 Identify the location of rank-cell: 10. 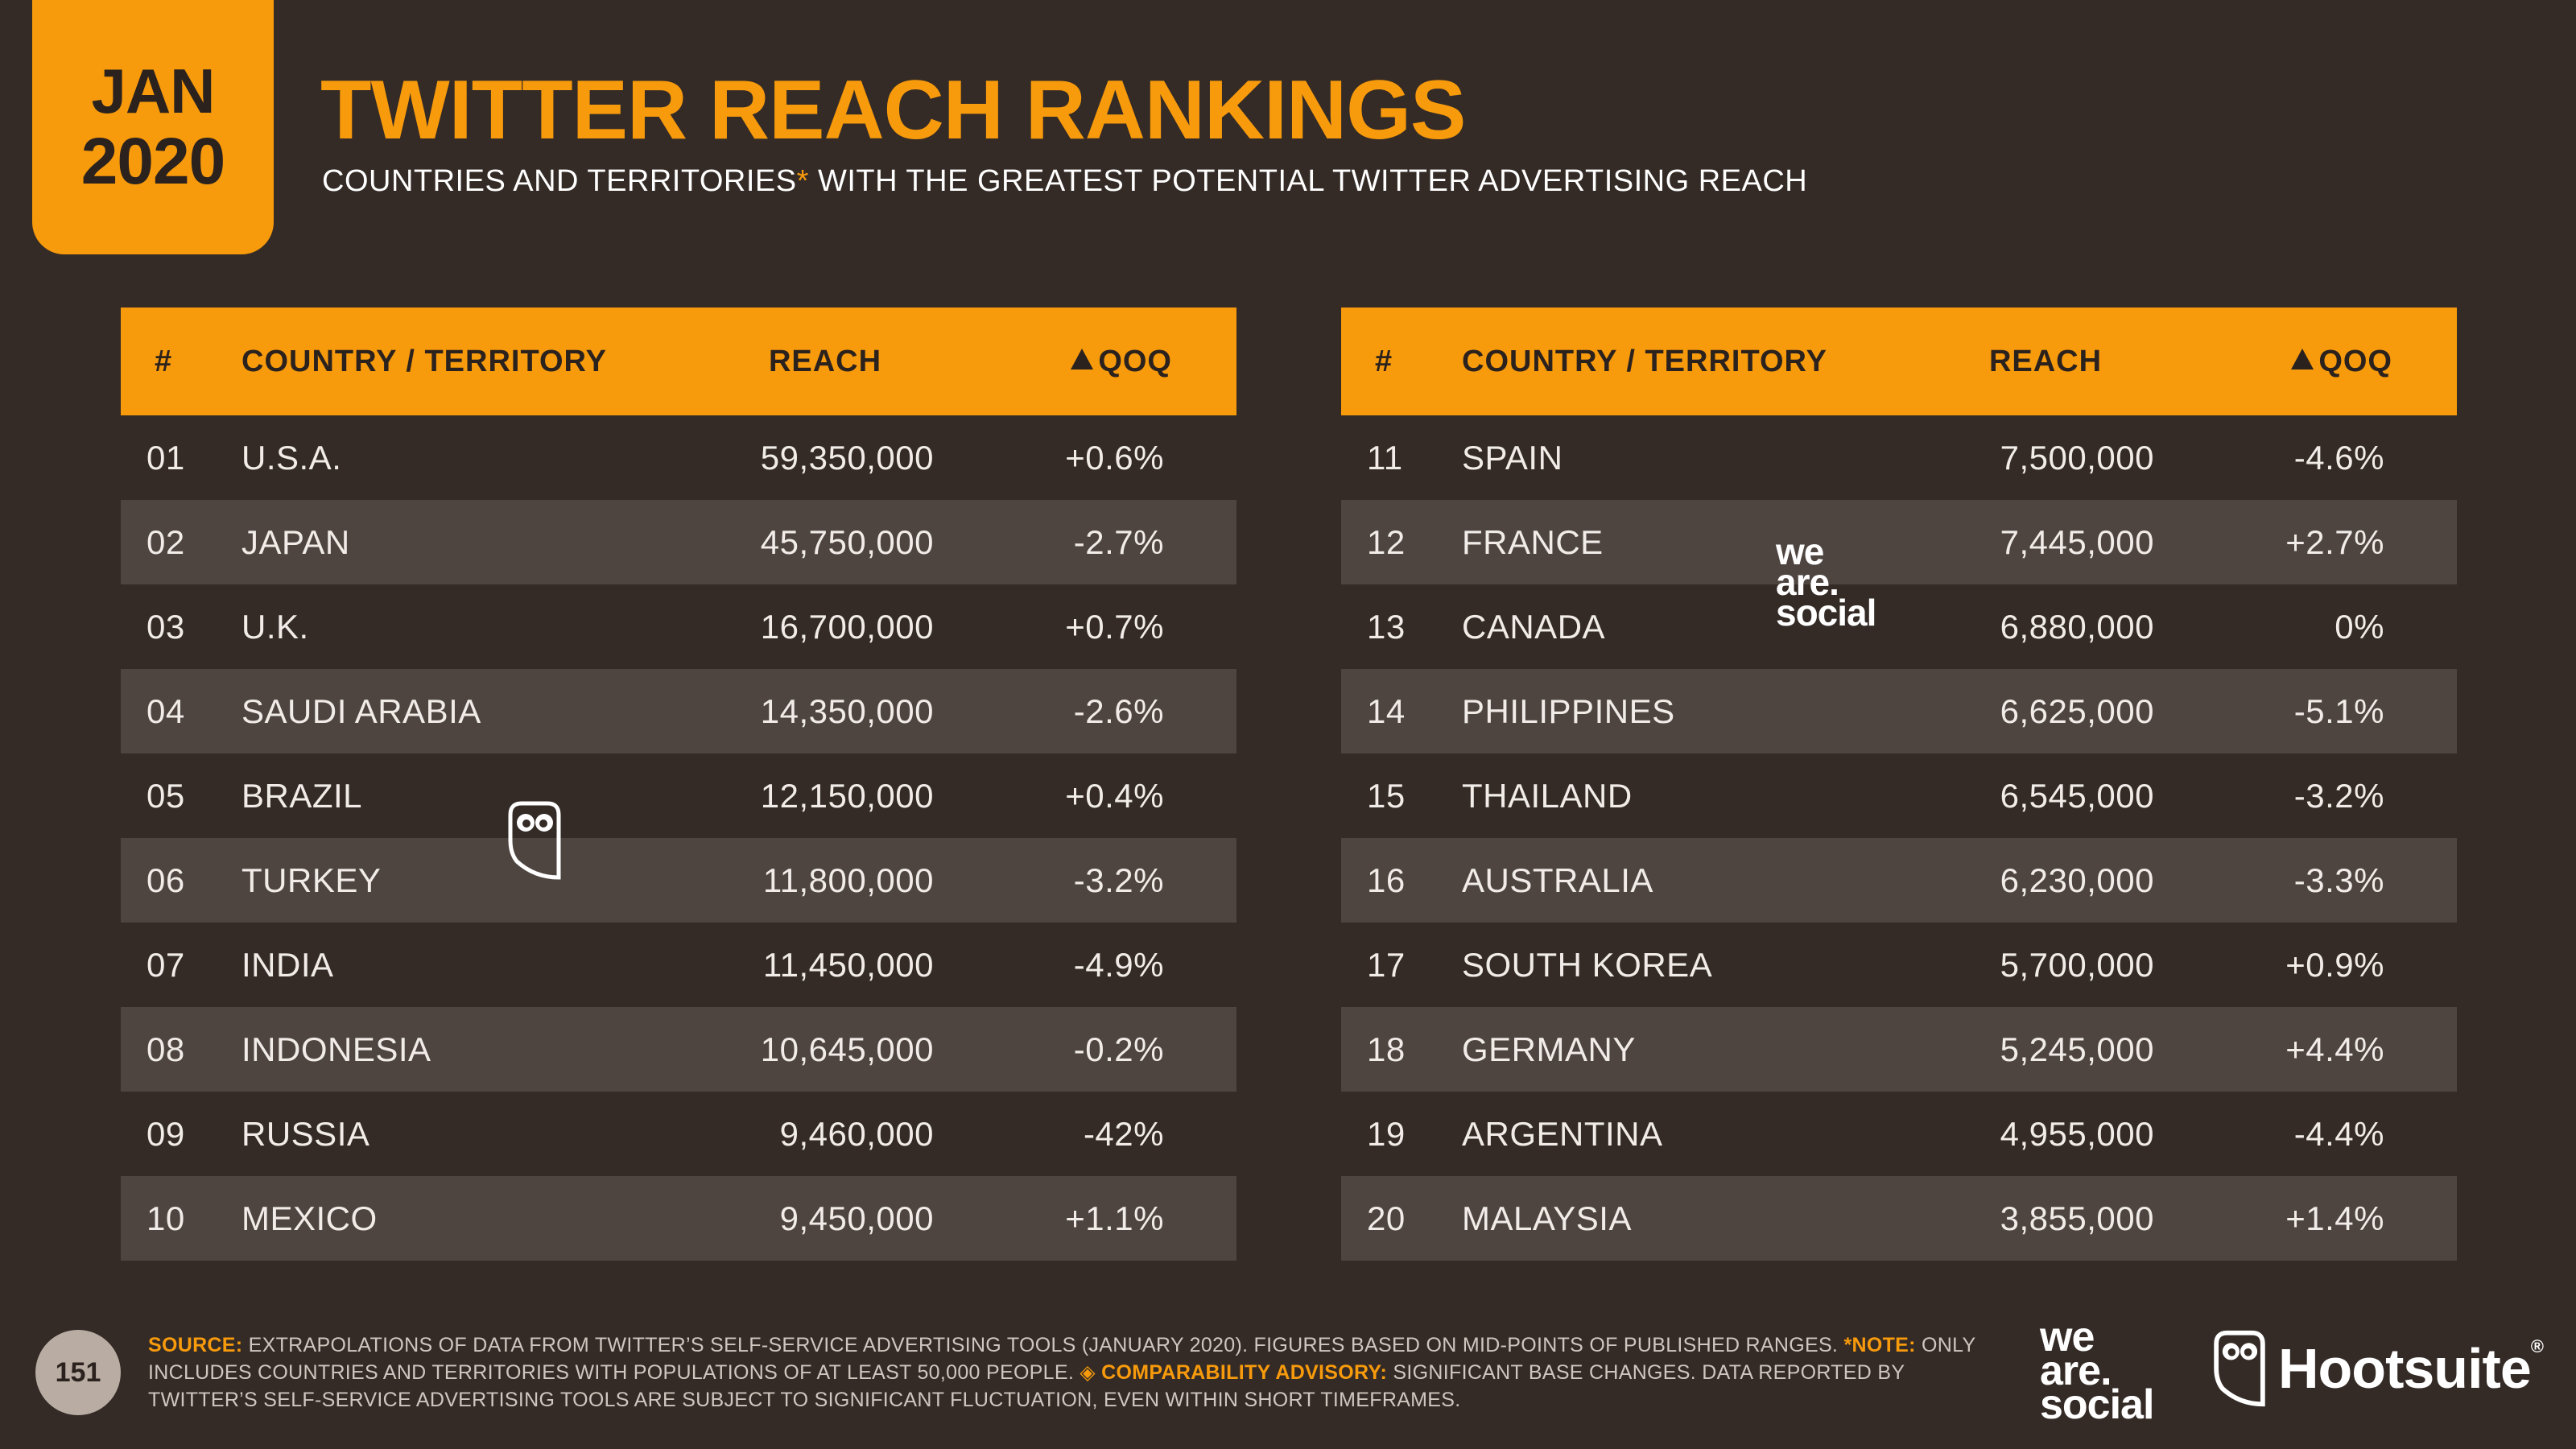
(166, 1218).